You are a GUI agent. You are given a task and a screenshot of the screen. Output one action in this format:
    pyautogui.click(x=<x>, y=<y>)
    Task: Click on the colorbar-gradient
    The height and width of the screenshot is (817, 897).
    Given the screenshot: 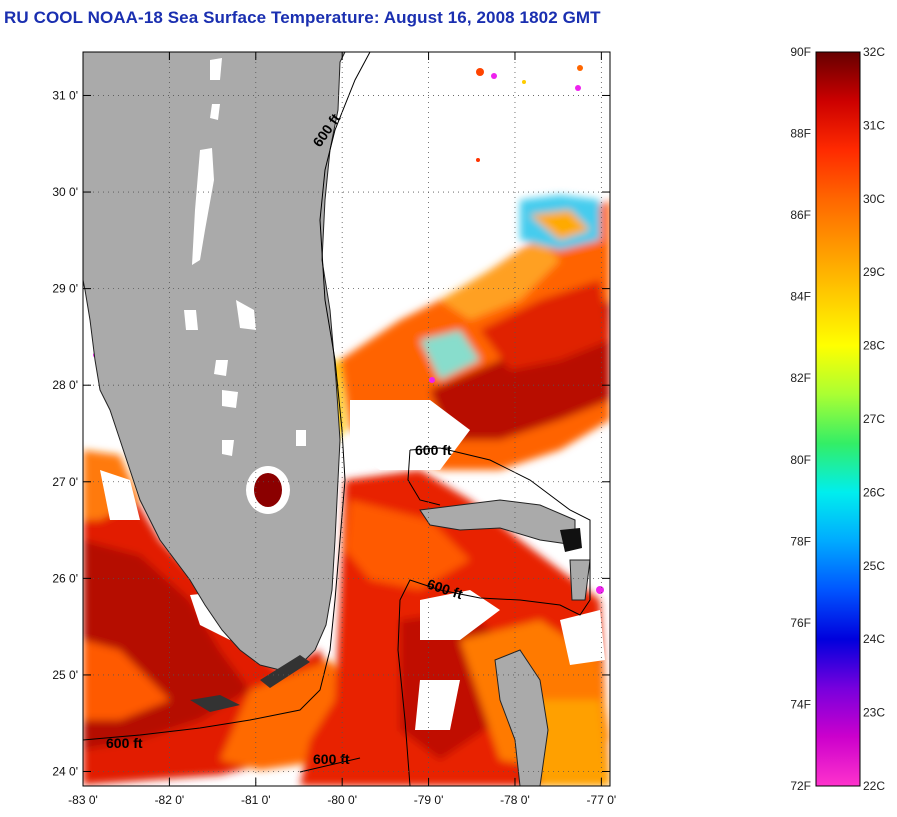 What is the action you would take?
    pyautogui.click(x=838, y=419)
    